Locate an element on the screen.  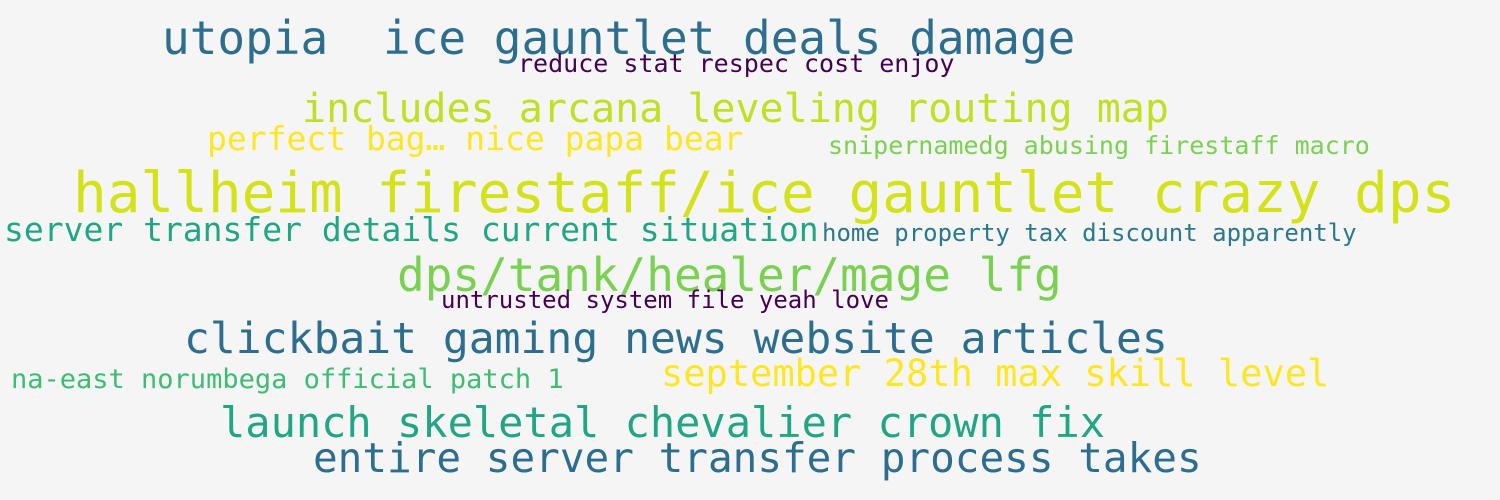
phrase-includes-arcana-leveling-routing-map: includes arcana leveling routing map is located at coordinates (735, 109).